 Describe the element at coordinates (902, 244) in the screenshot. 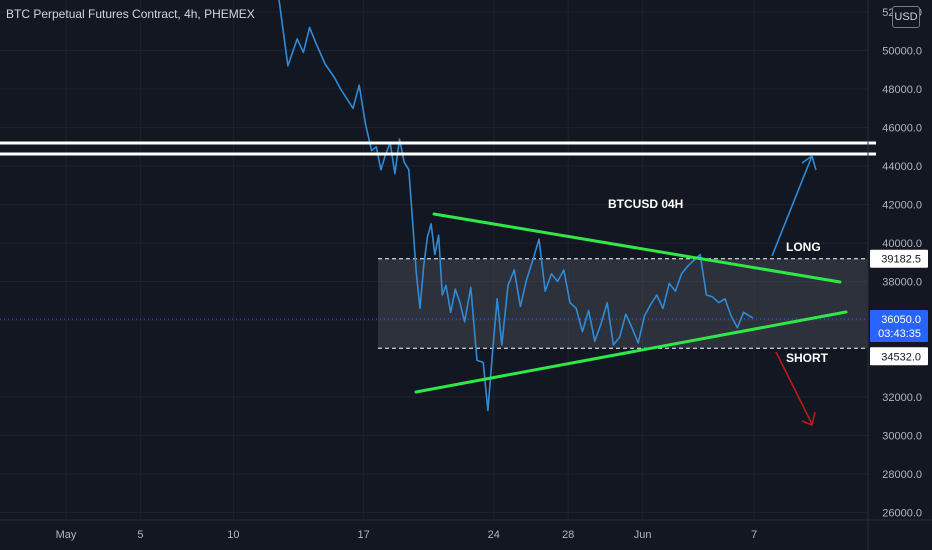

I see `y-tick-label: 40000.0` at that location.